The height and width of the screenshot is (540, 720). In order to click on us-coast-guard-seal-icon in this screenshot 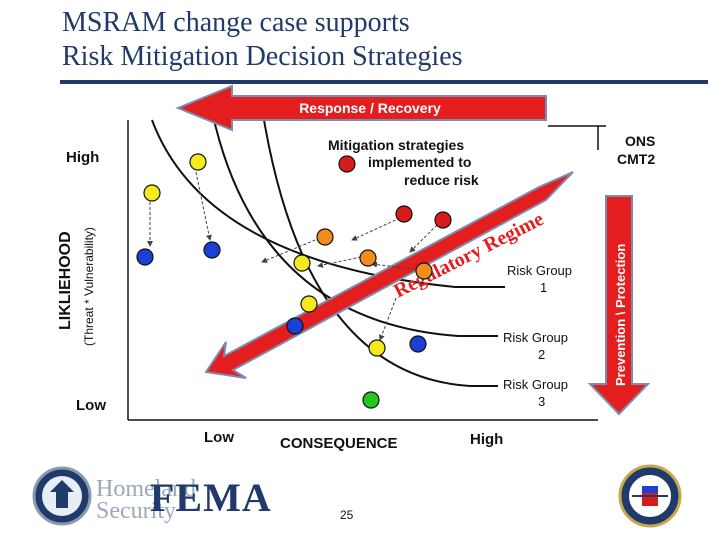, I will do `click(650, 496)`.